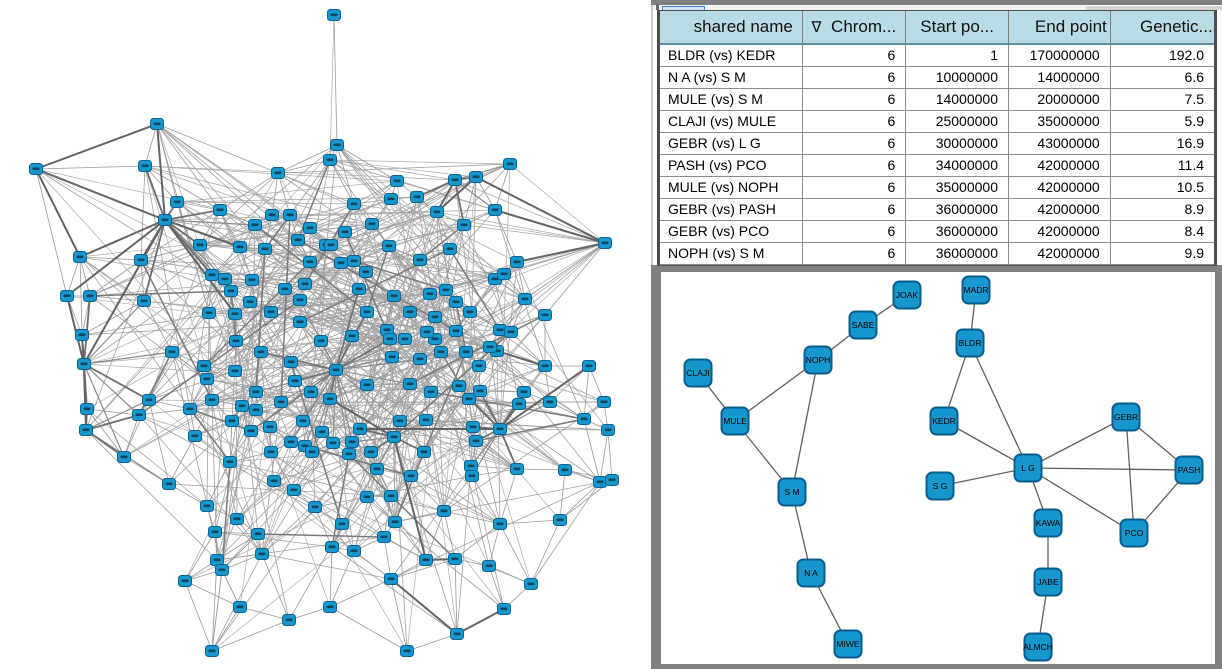  I want to click on svg-text: MULE, so click(735, 421).